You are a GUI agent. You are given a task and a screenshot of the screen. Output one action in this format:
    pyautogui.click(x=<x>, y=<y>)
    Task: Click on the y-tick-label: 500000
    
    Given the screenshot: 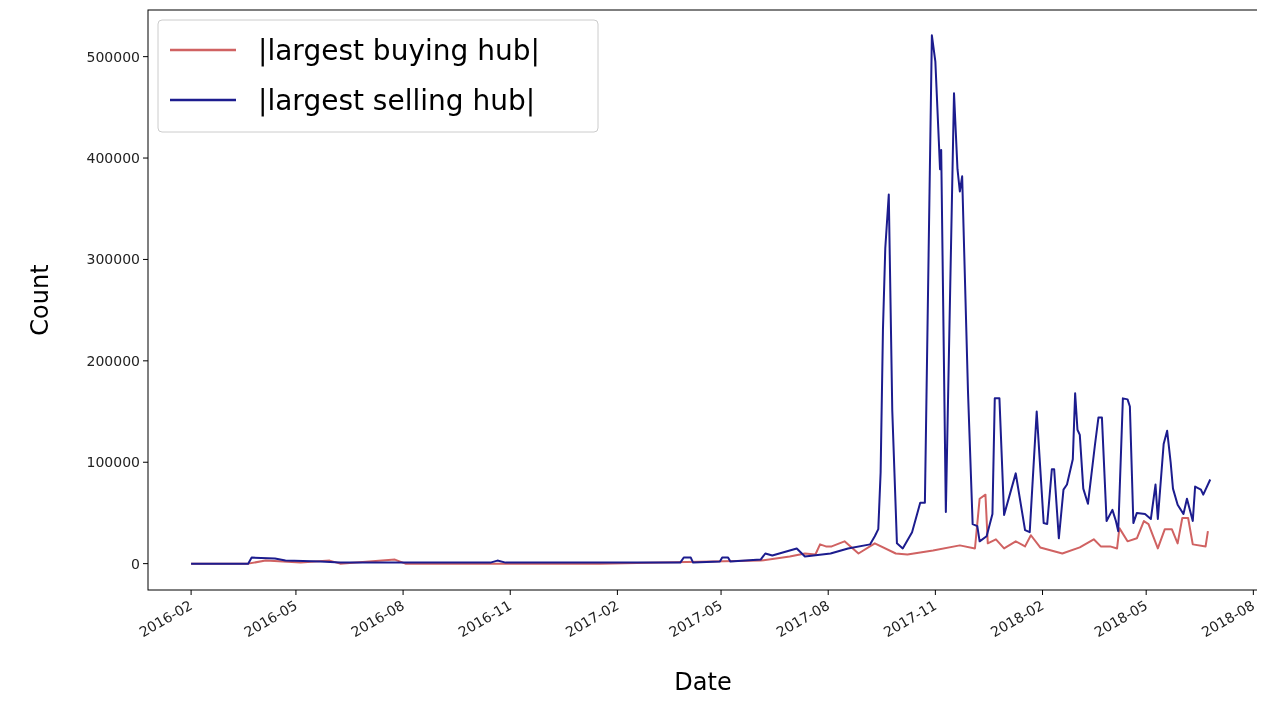 What is the action you would take?
    pyautogui.click(x=113, y=56)
    